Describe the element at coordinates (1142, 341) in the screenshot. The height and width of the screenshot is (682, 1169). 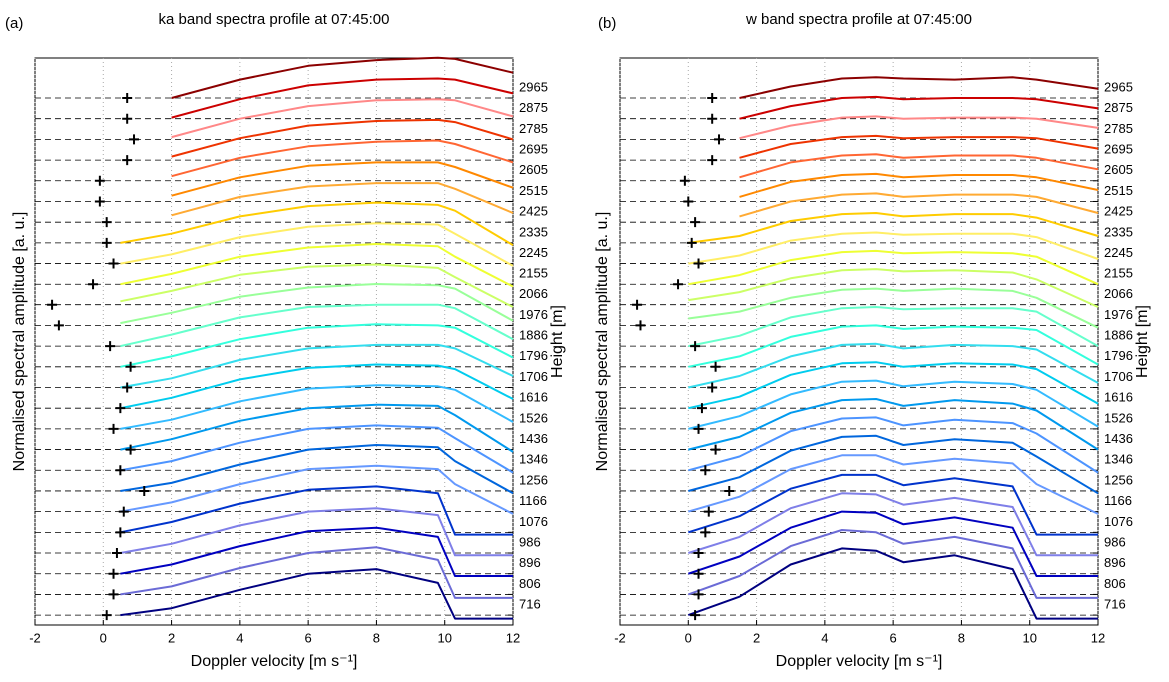
I see `y2-axis-label: Height [m]` at that location.